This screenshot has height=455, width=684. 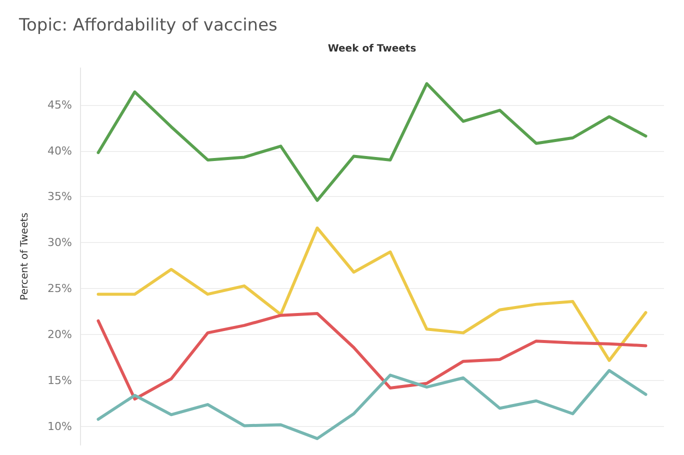 What do you see at coordinates (25, 256) in the screenshot?
I see `y-axis-title: Percent of Tweets` at bounding box center [25, 256].